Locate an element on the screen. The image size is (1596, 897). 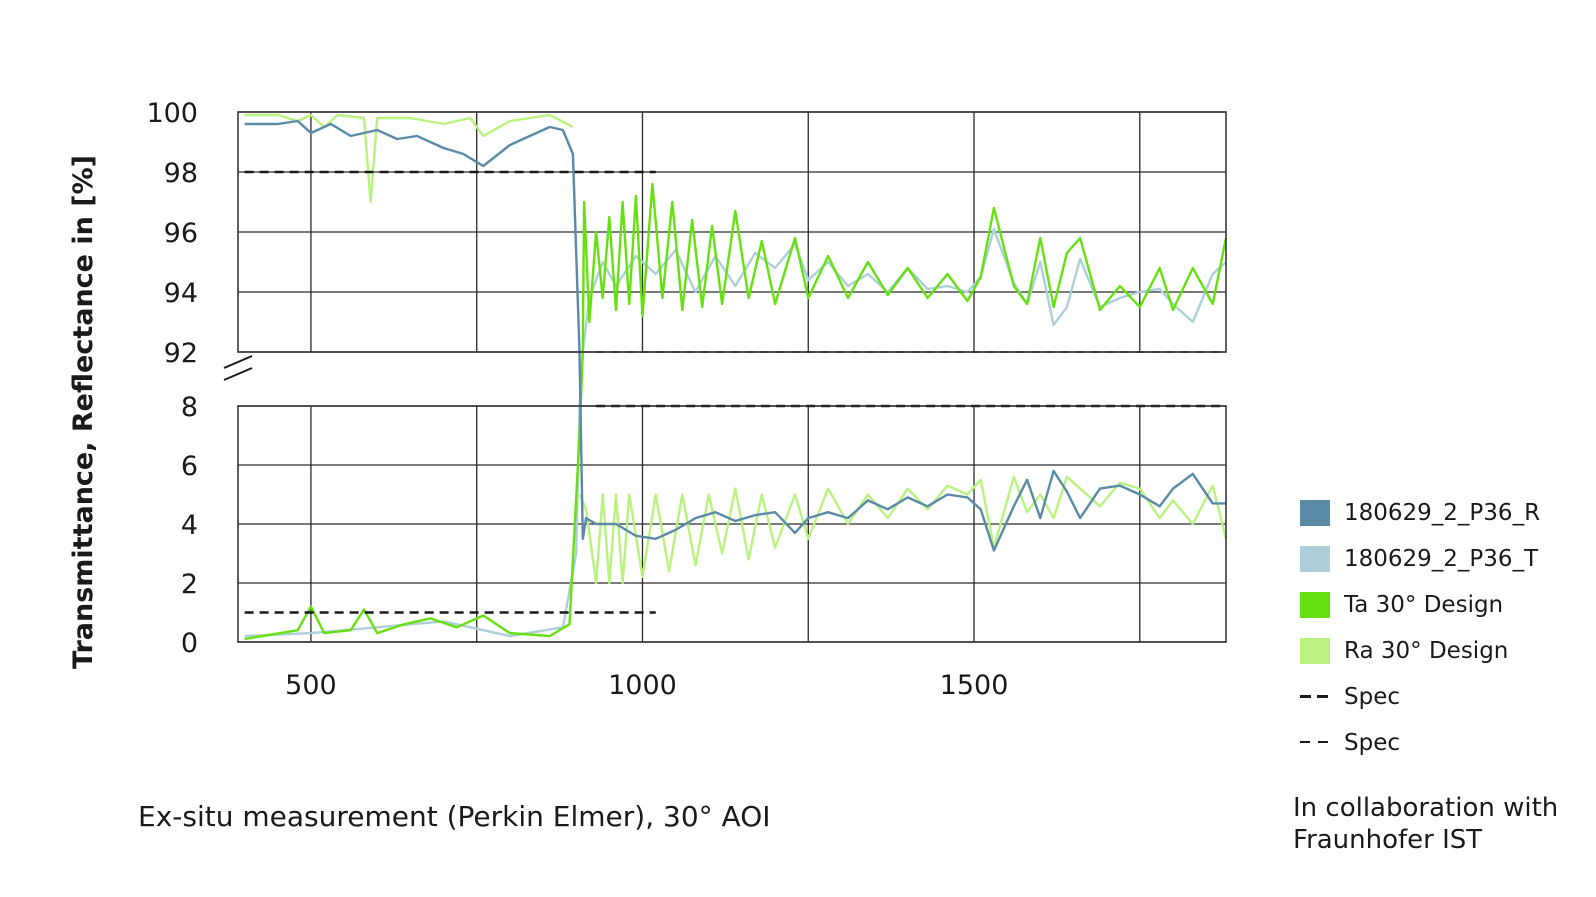
y-tick-label-upper: 94 is located at coordinates (181, 293).